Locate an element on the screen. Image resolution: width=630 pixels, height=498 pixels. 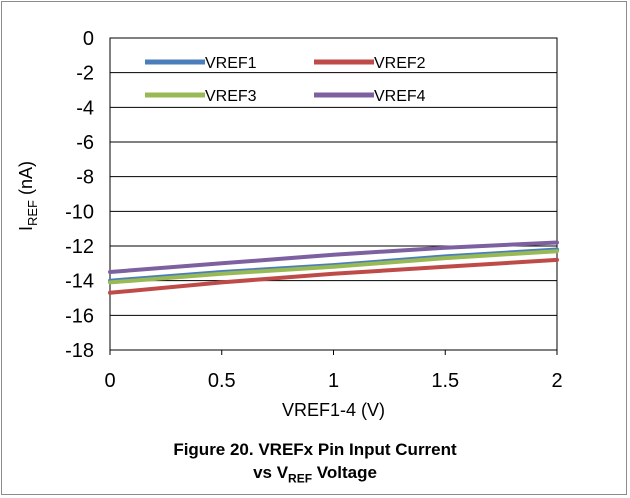
series-lines is located at coordinates (333, 267).